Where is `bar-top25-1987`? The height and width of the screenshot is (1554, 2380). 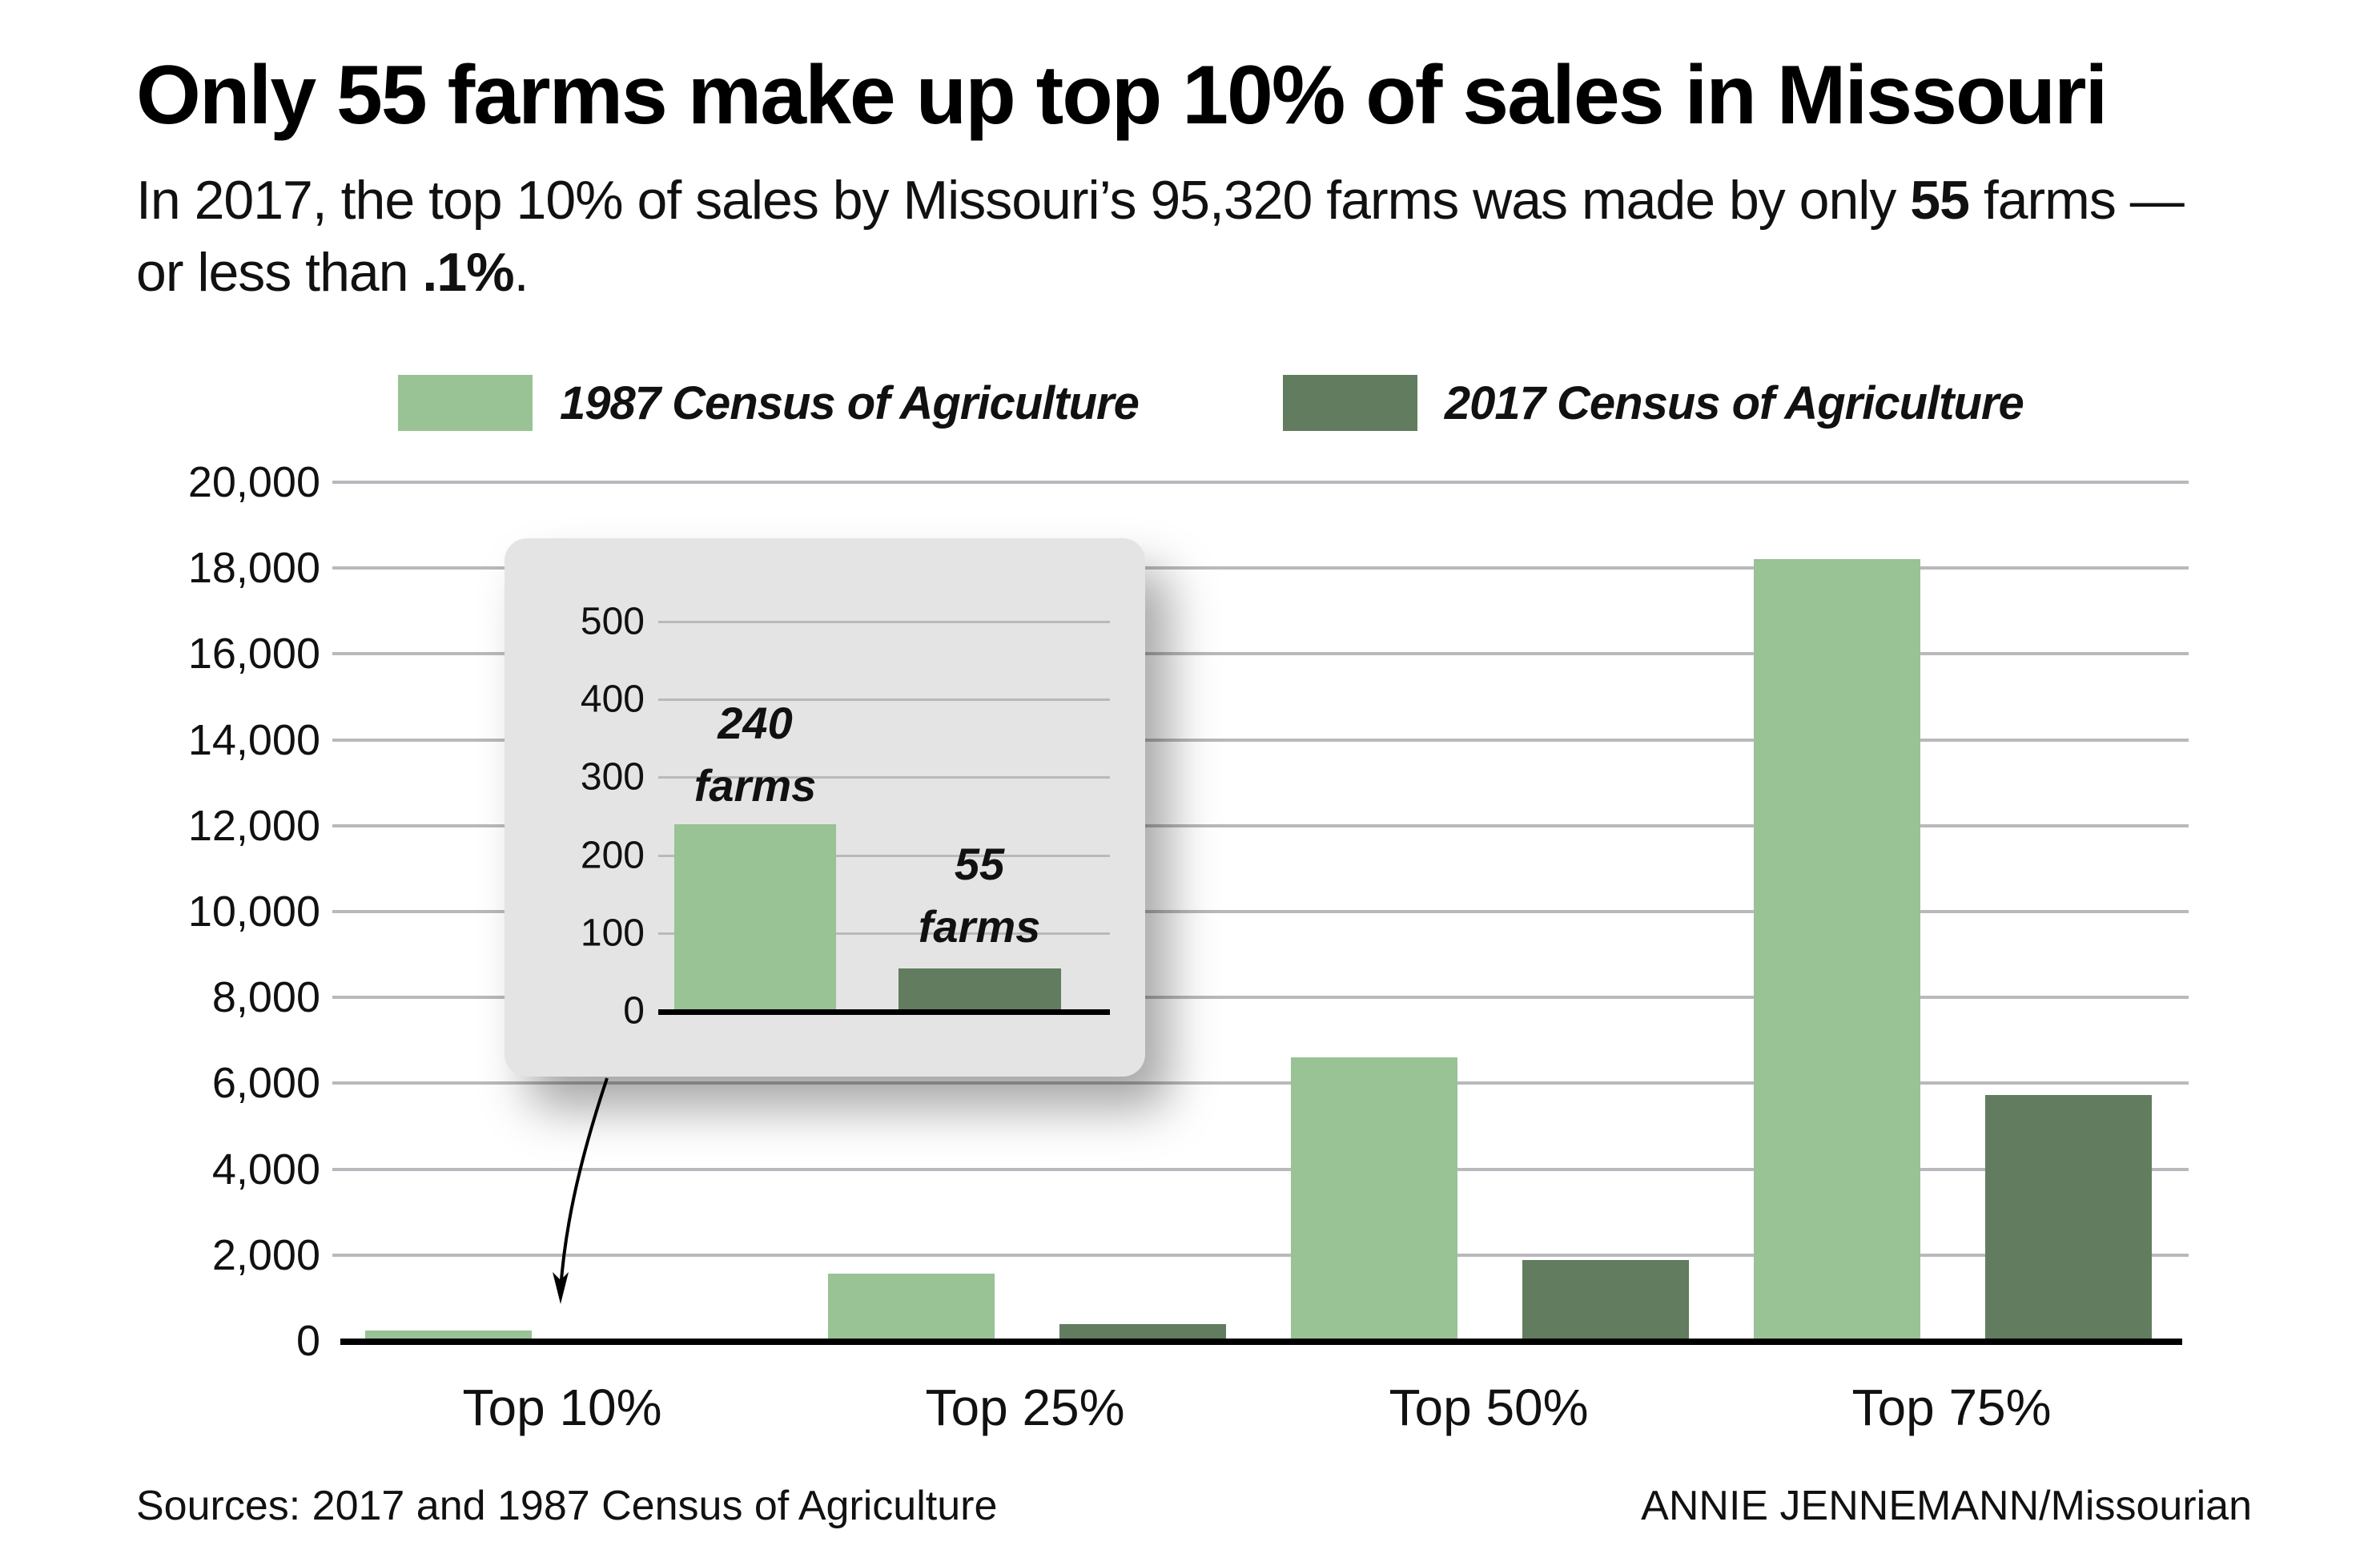 bar-top25-1987 is located at coordinates (911, 1308).